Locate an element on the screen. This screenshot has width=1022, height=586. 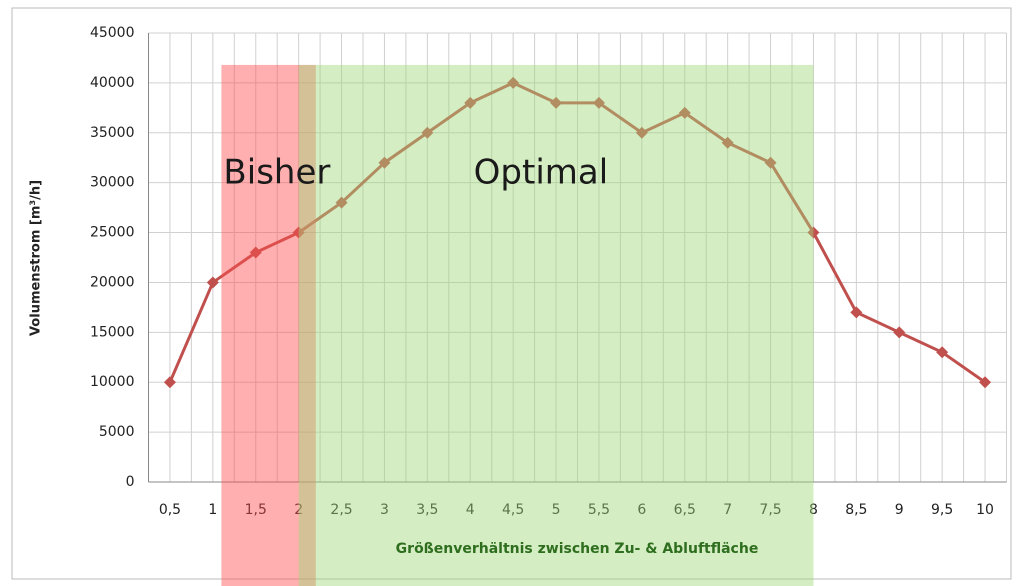
x-tick-label: 4 is located at coordinates (470, 510).